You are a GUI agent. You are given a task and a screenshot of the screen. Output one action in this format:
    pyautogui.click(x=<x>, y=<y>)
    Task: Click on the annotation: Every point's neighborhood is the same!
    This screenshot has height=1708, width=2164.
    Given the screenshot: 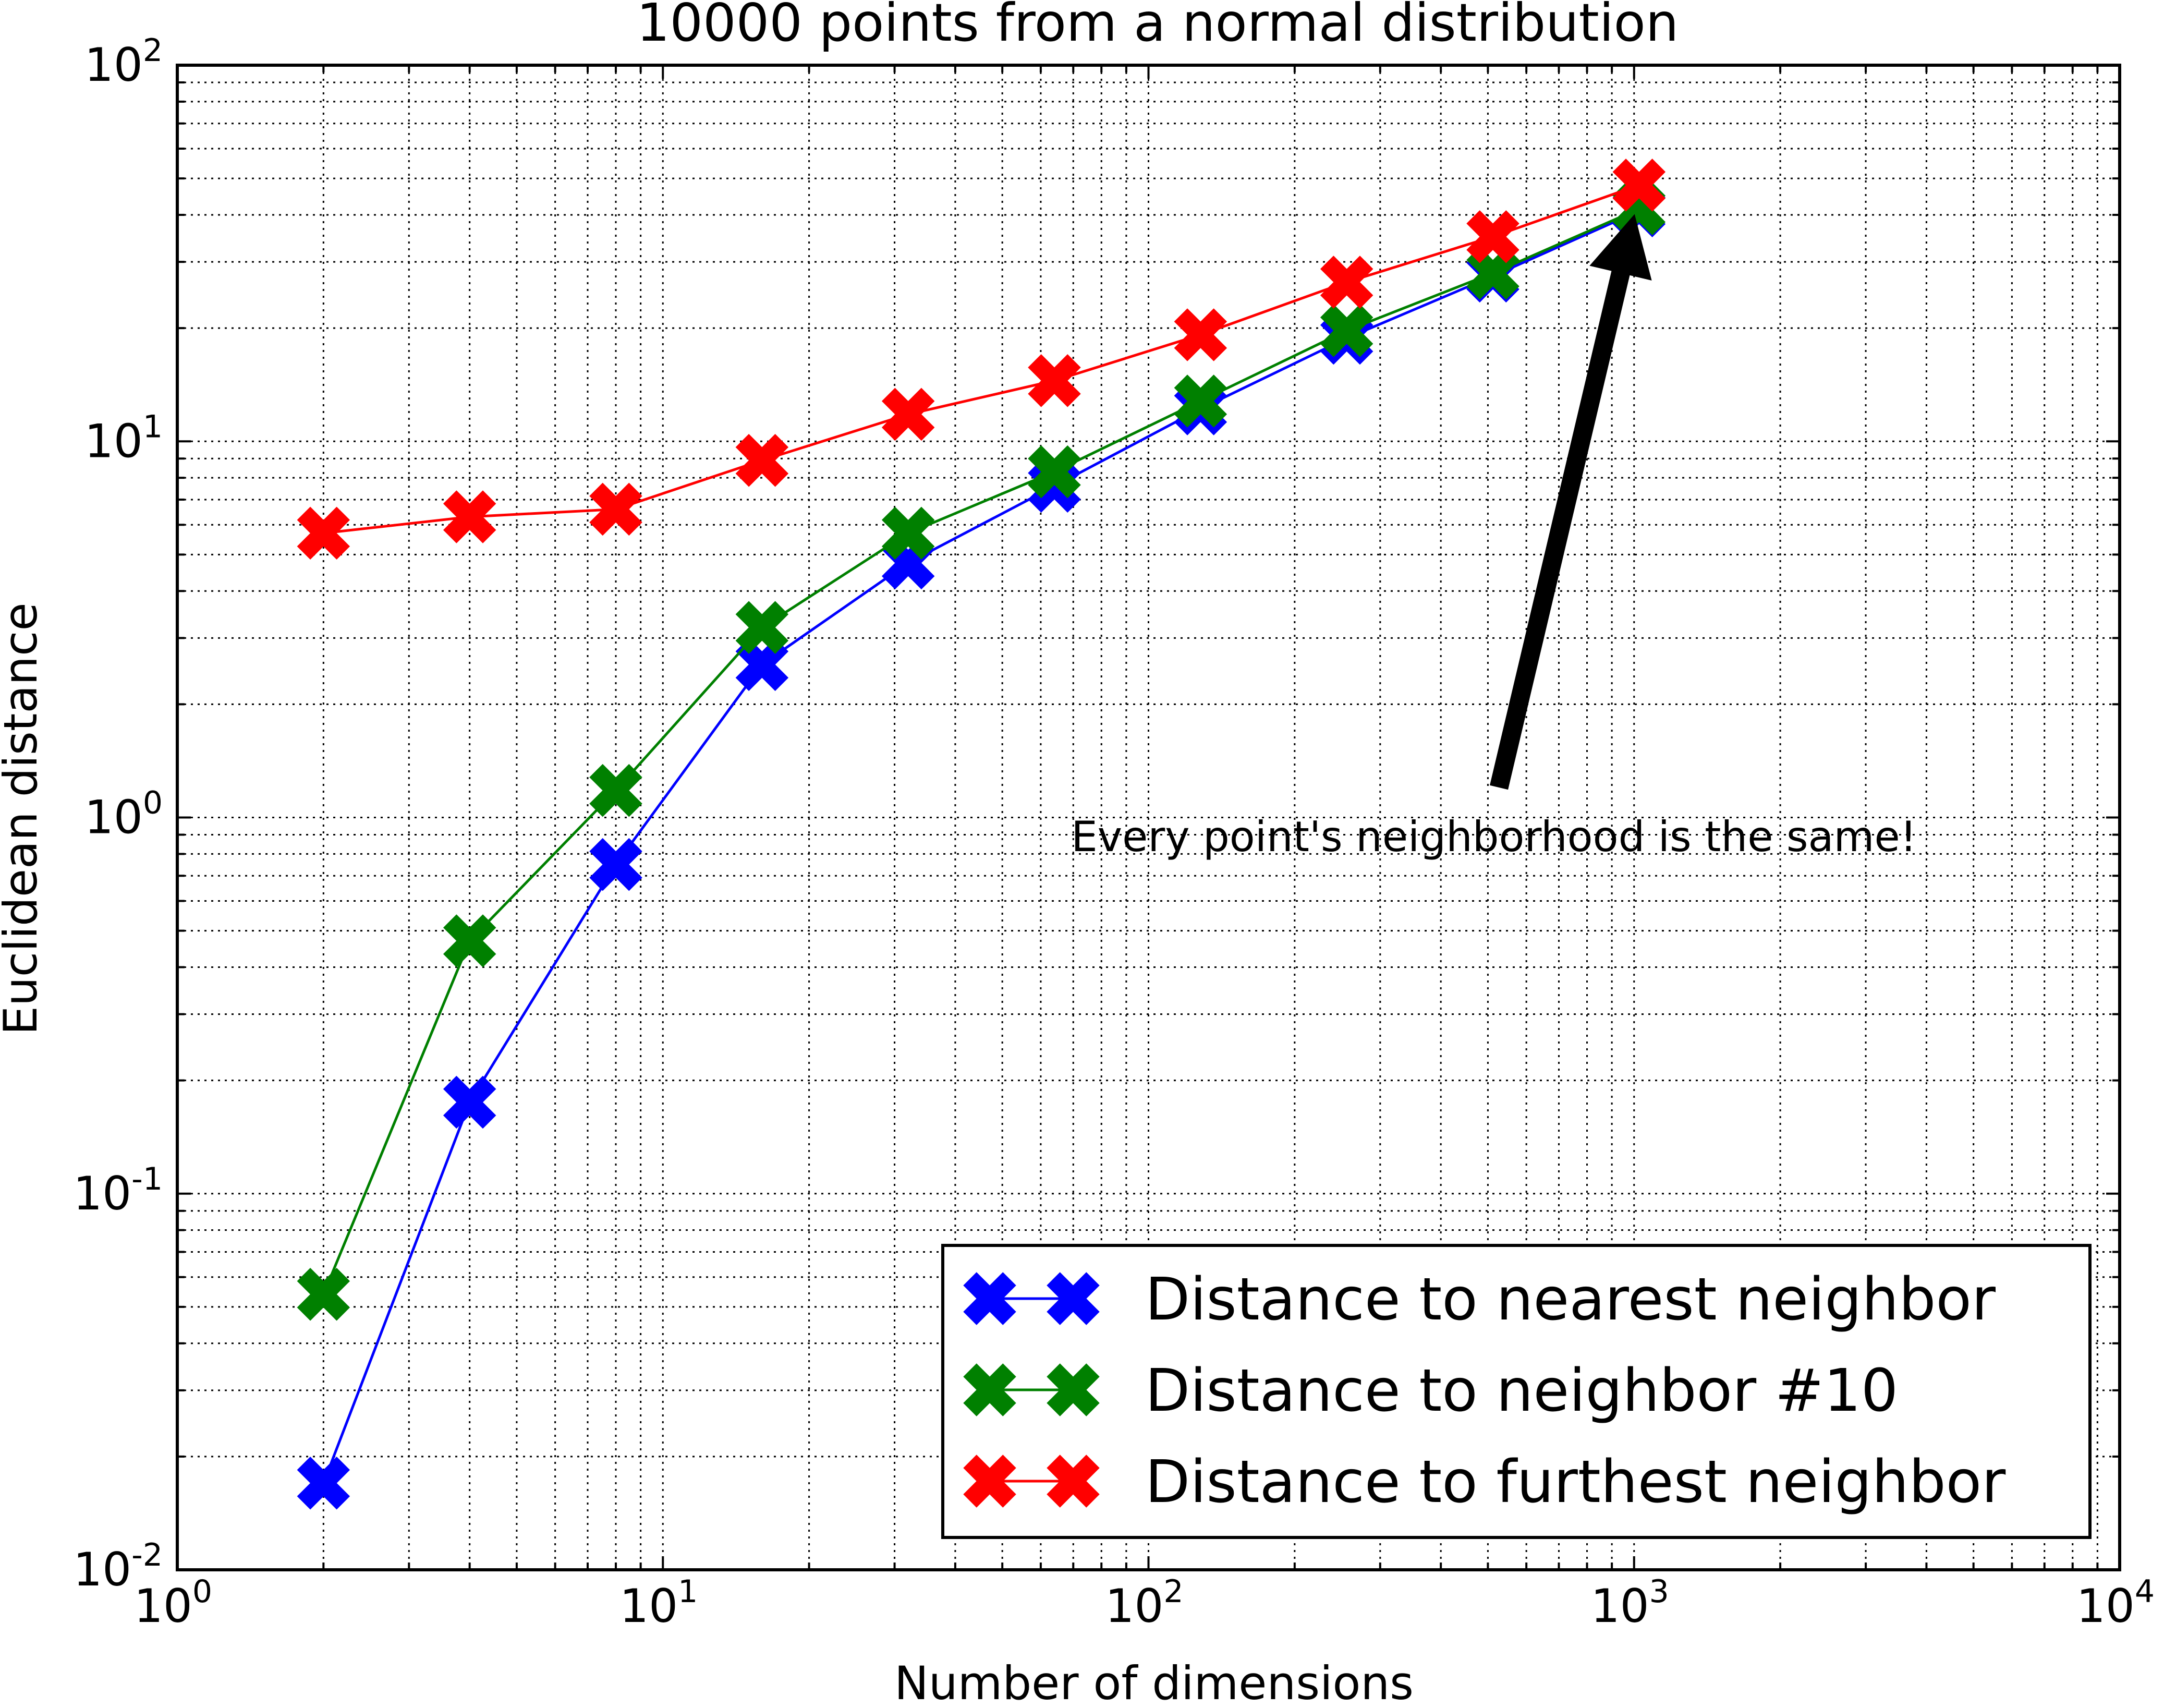 What is the action you would take?
    pyautogui.click(x=1494, y=537)
    